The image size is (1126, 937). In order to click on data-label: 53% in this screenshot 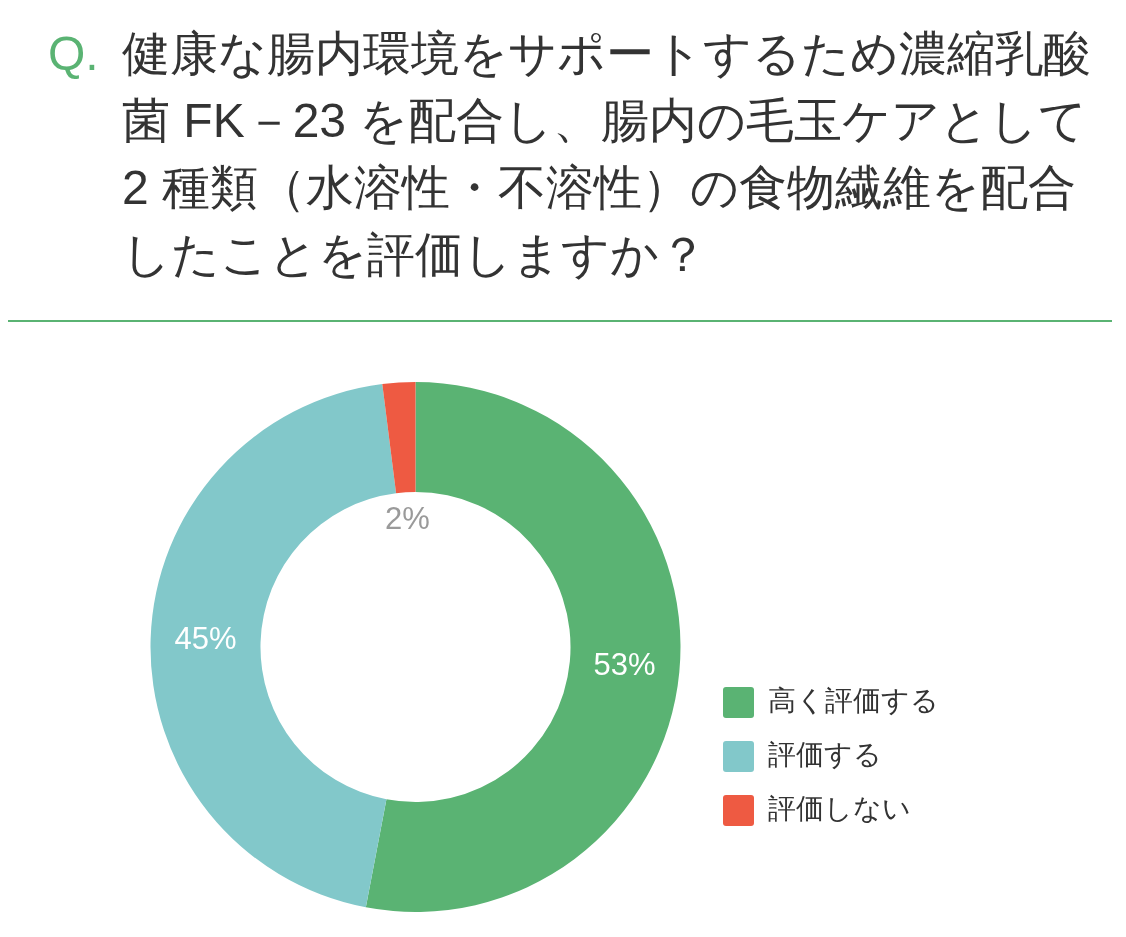, I will do `click(624, 665)`.